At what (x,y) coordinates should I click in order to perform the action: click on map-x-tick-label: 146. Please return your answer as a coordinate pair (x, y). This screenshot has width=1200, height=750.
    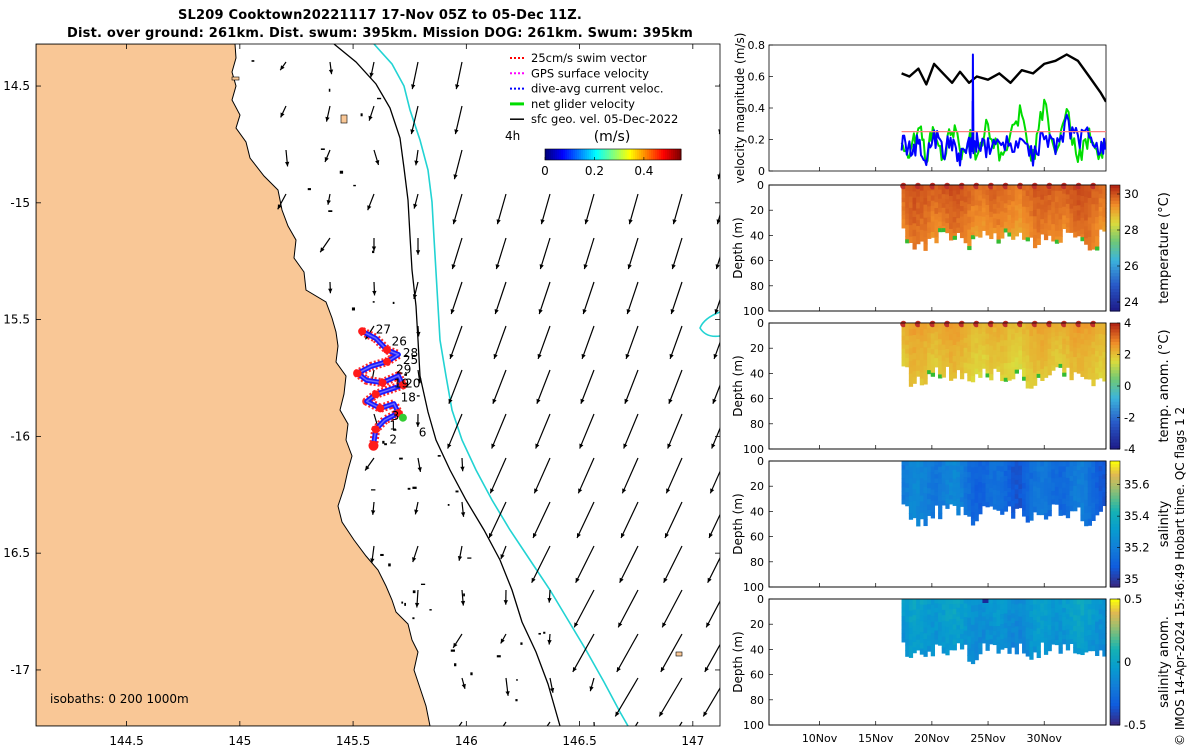
    Looking at the image, I should click on (466, 741).